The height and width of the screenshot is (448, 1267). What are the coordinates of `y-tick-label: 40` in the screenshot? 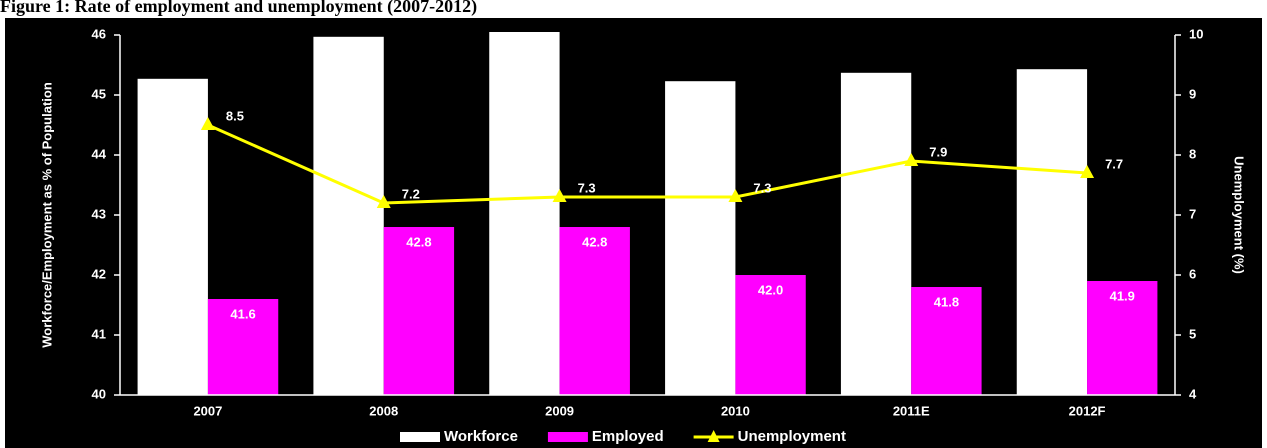 It's located at (99, 393).